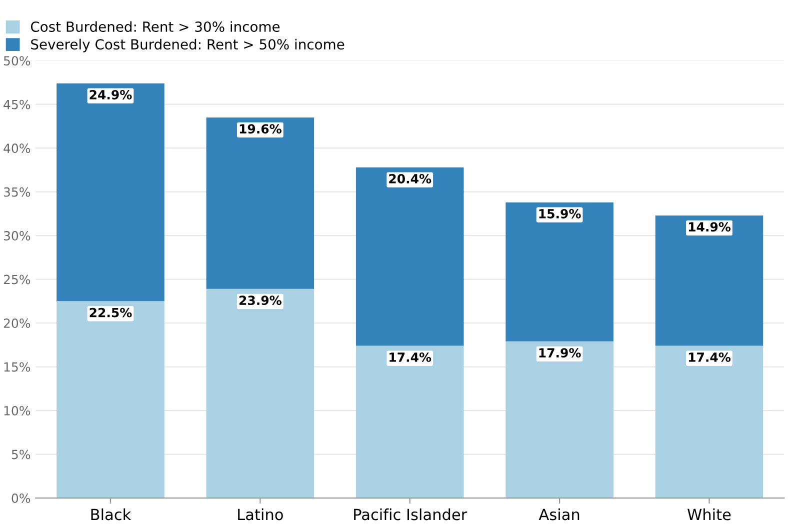 This screenshot has width=792, height=527. I want to click on legend-label: Severely Cost Burdened: Rent > 50% income, so click(187, 45).